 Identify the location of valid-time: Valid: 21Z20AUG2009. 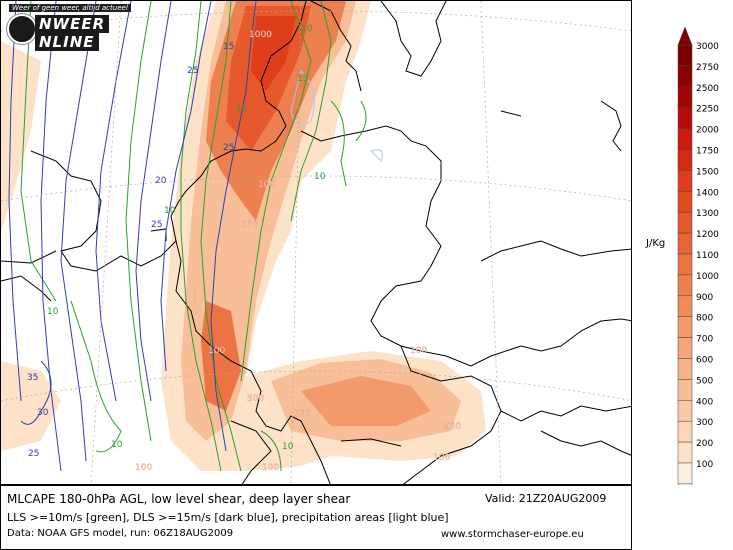
(546, 498).